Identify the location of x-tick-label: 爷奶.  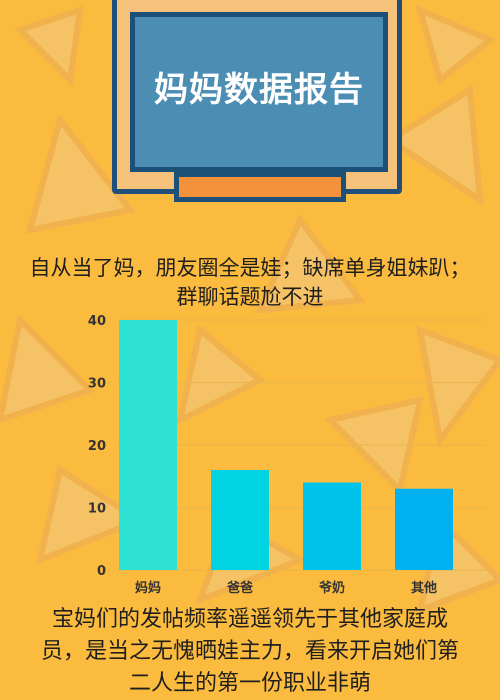
(332, 588).